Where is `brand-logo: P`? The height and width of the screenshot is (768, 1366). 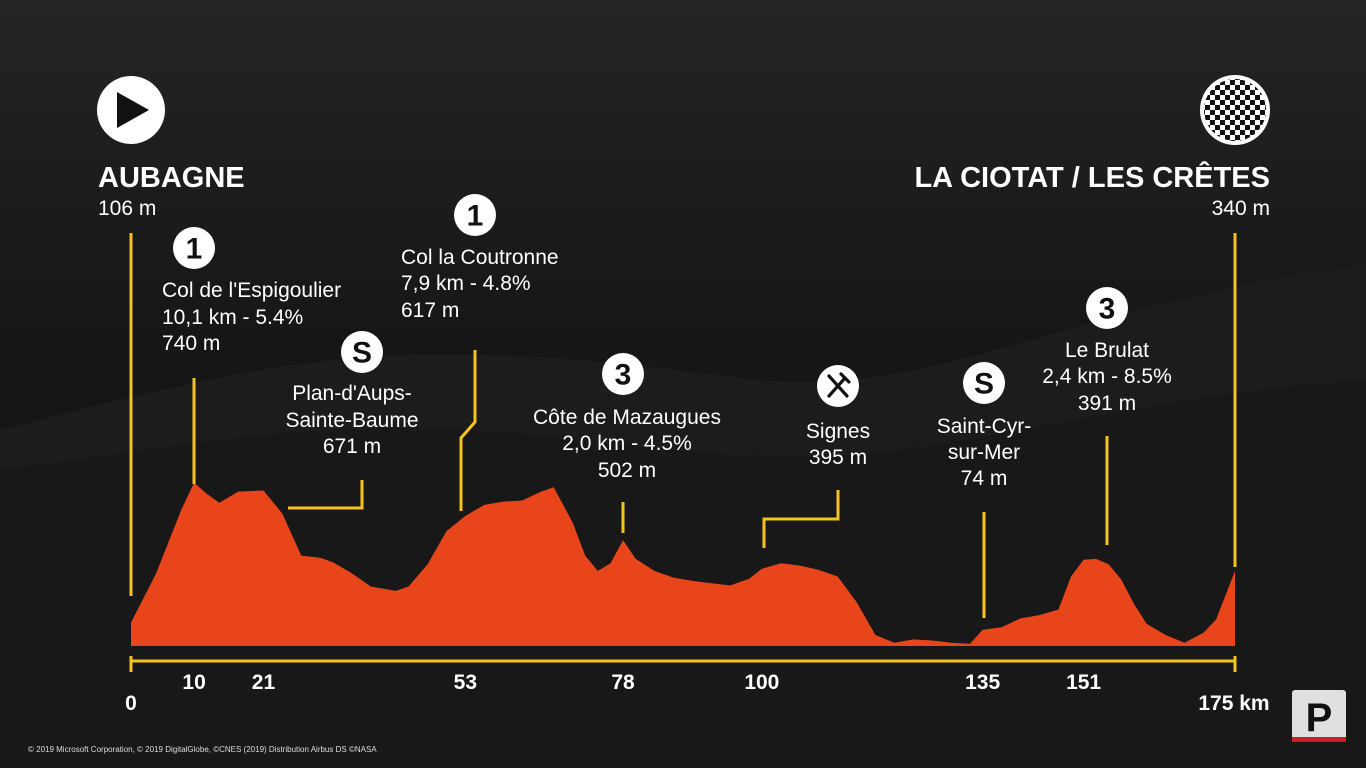
brand-logo: P is located at coordinates (1319, 716).